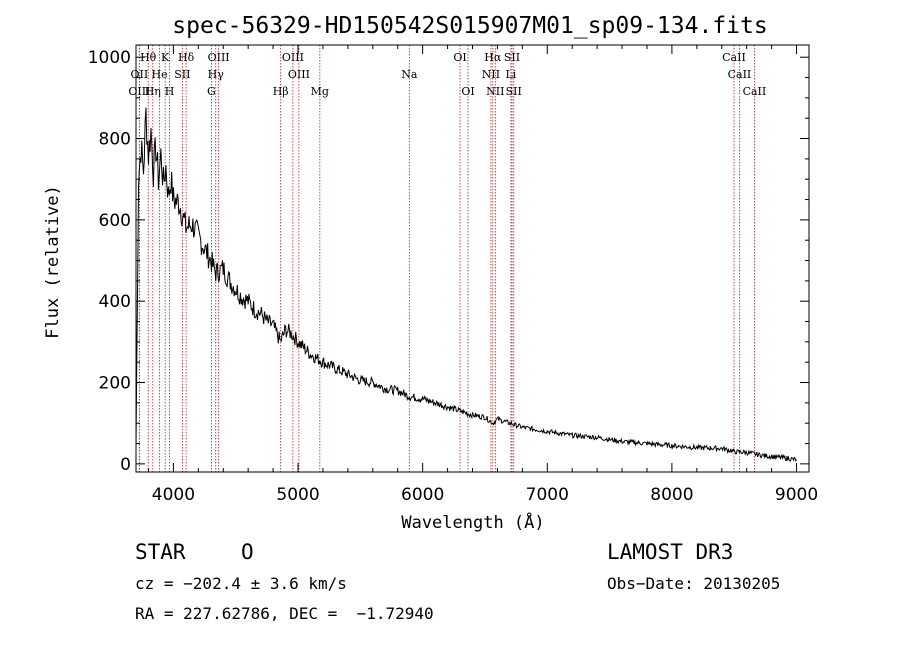 This screenshot has height=649, width=900. Describe the element at coordinates (53, 262) in the screenshot. I see `y-axis-label: Flux (relative)` at that location.